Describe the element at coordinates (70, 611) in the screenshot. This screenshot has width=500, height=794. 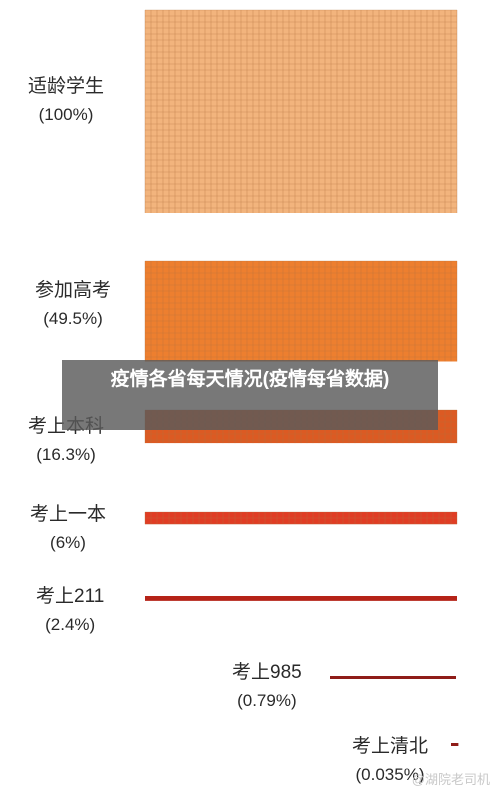
I see `label-211: 考上211 (2.4%)` at that location.